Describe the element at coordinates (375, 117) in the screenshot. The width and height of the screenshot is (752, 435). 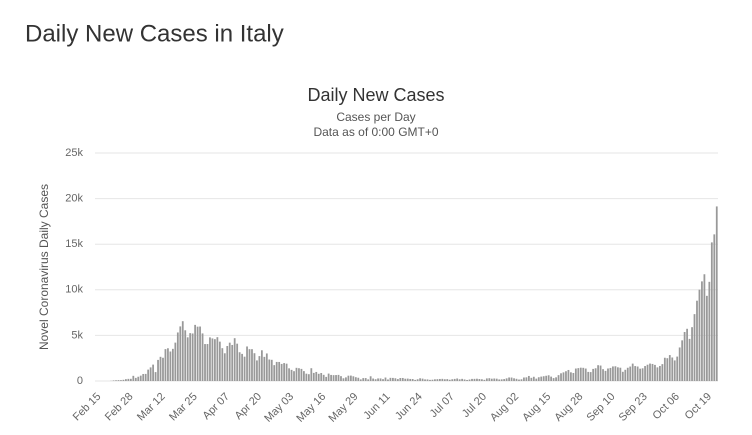
I see `chart-subtitle: Cases per Day` at that location.